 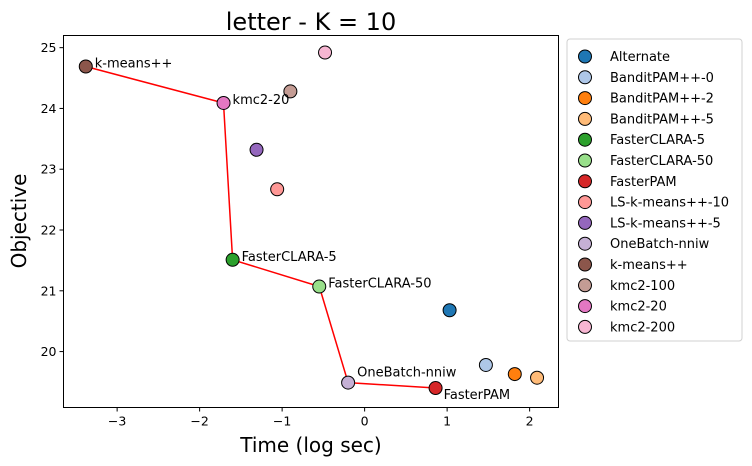 I want to click on y-tick-label: 20, so click(x=49, y=351).